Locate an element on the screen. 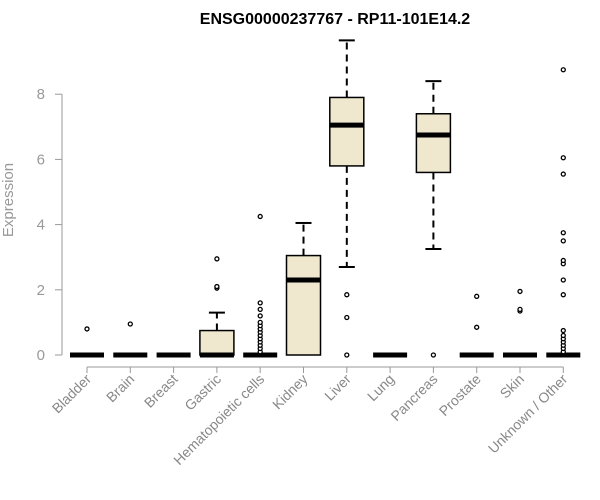  box-gastric is located at coordinates (217, 307).